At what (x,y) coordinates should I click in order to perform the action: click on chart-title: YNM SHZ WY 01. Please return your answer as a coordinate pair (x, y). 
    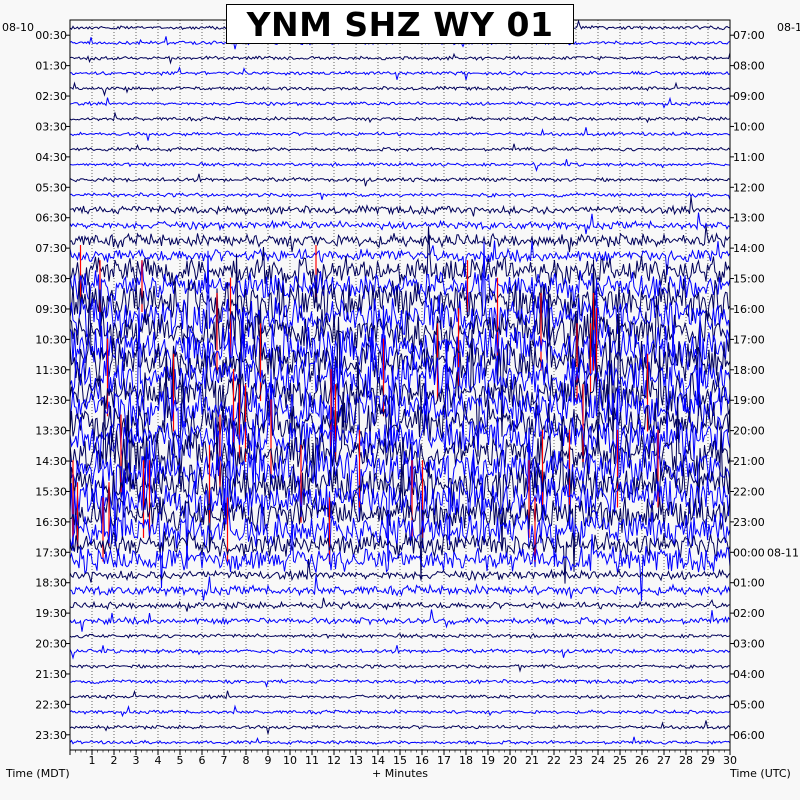
    Looking at the image, I should click on (400, 24).